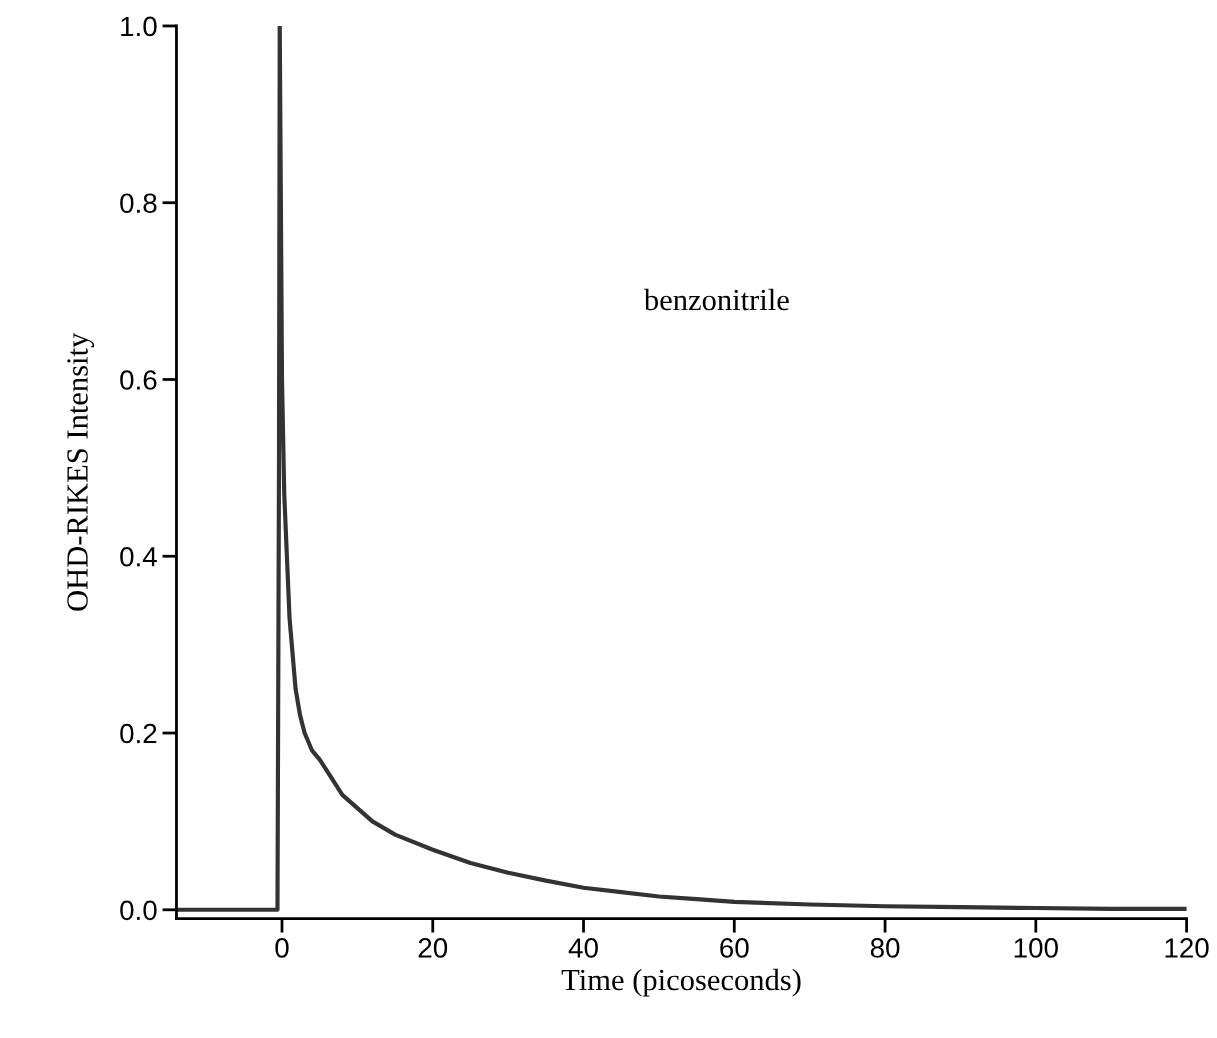 This screenshot has height=1038, width=1217. Describe the element at coordinates (138, 380) in the screenshot. I see `y-tick-label: 0.6` at that location.